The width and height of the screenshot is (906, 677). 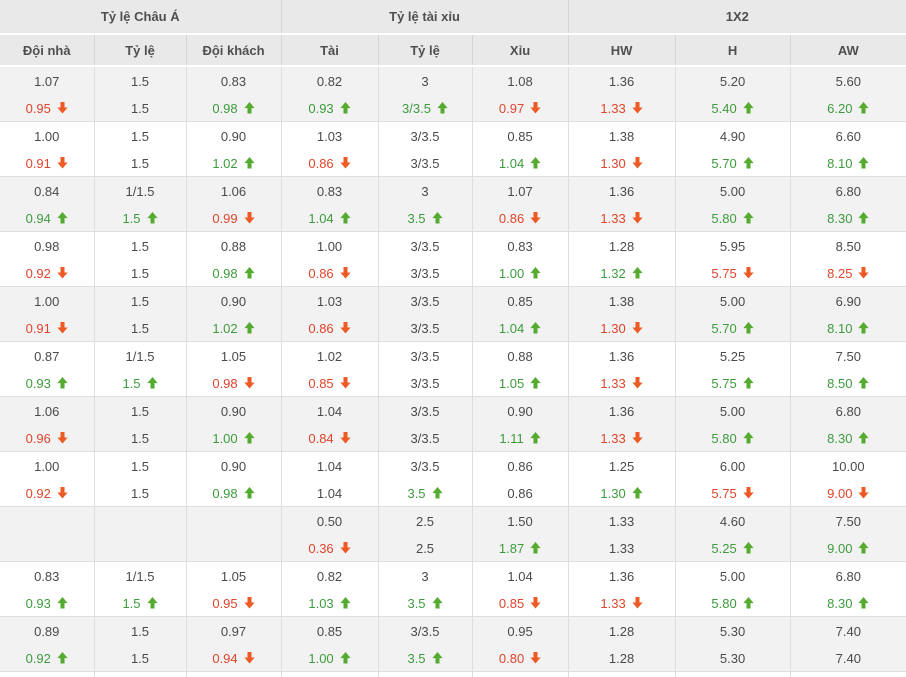 I want to click on odds-value: 5.60, so click(x=848, y=81).